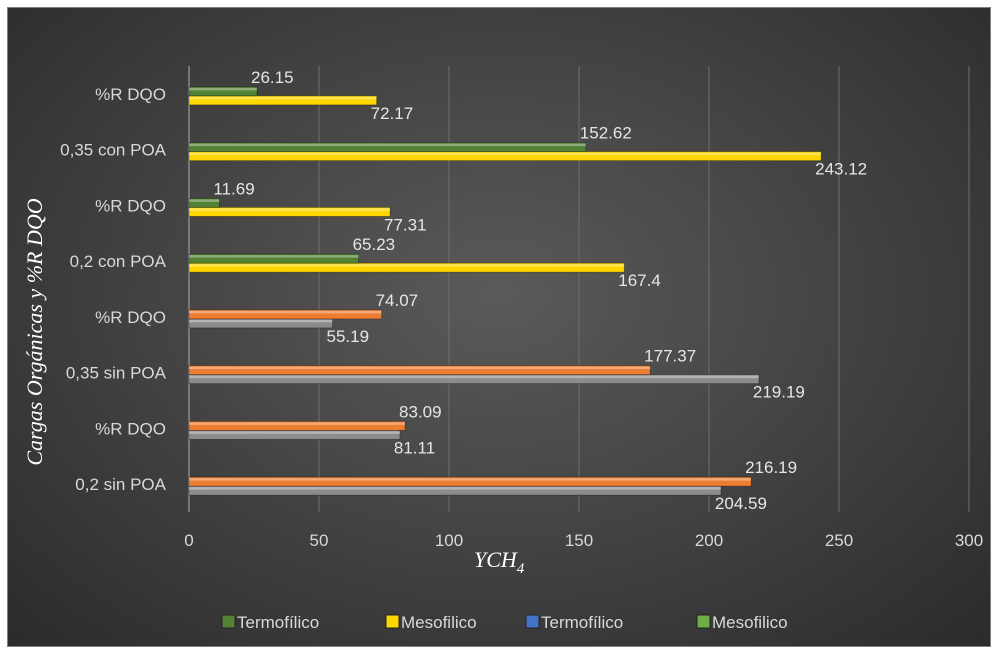 This screenshot has width=997, height=653. I want to click on green-square-icon, so click(228, 621).